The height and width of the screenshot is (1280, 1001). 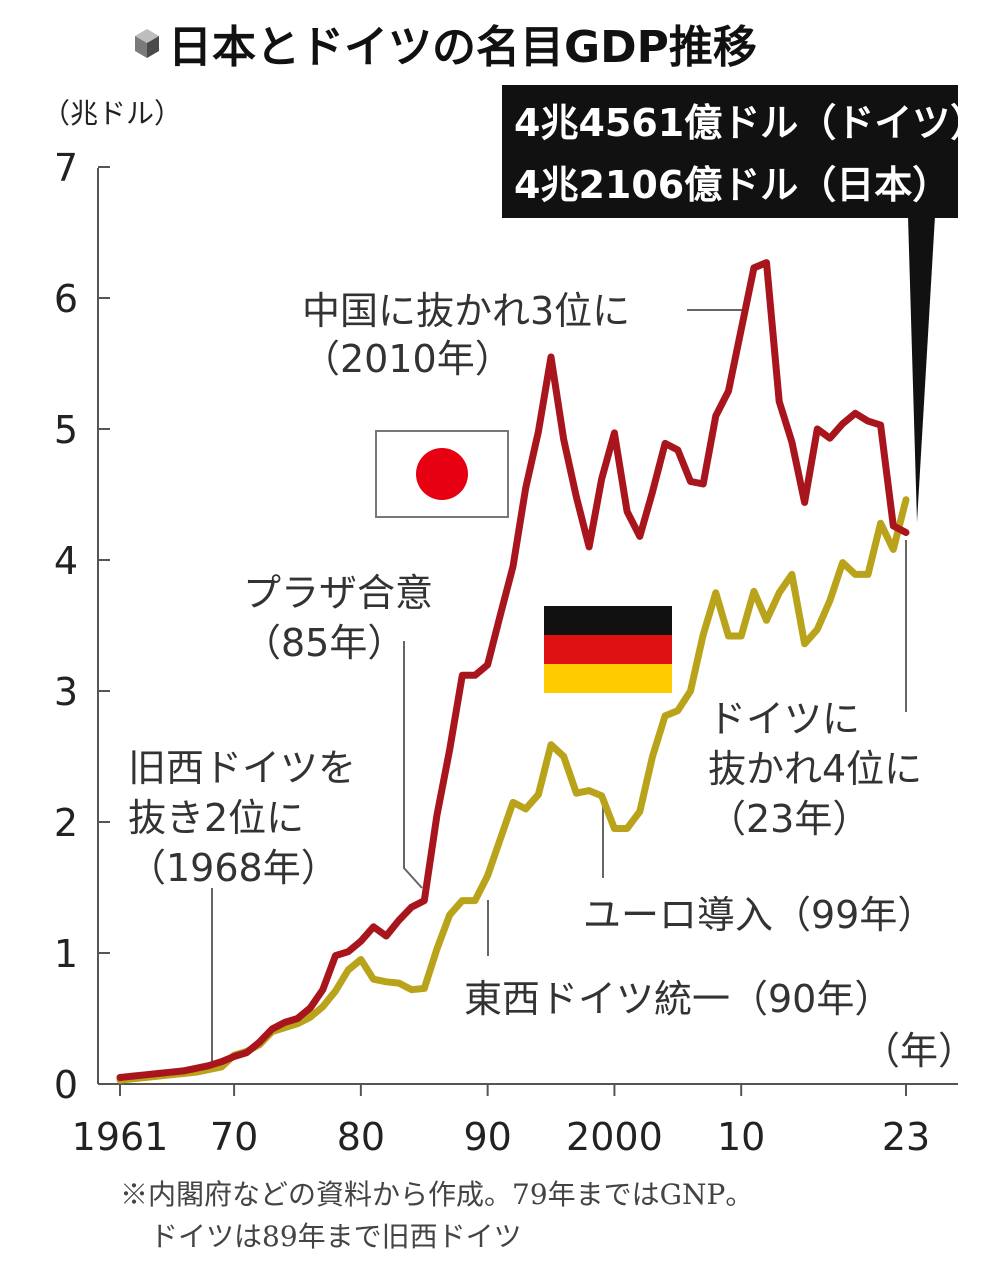 I want to click on annotation-china-line1: 中国に抜かれ3位に, so click(x=466, y=311).